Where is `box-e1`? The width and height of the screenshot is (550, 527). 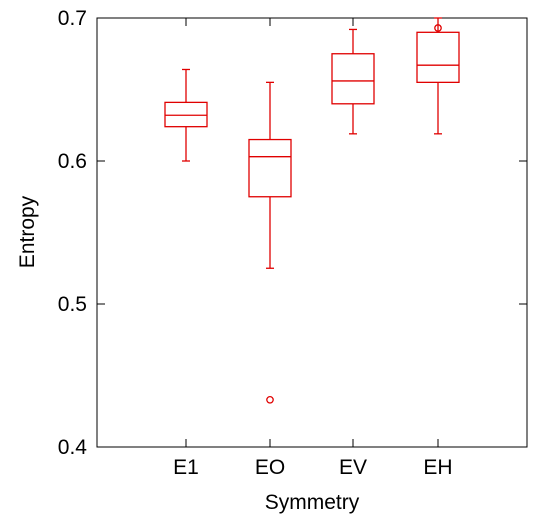 box-e1 is located at coordinates (186, 115).